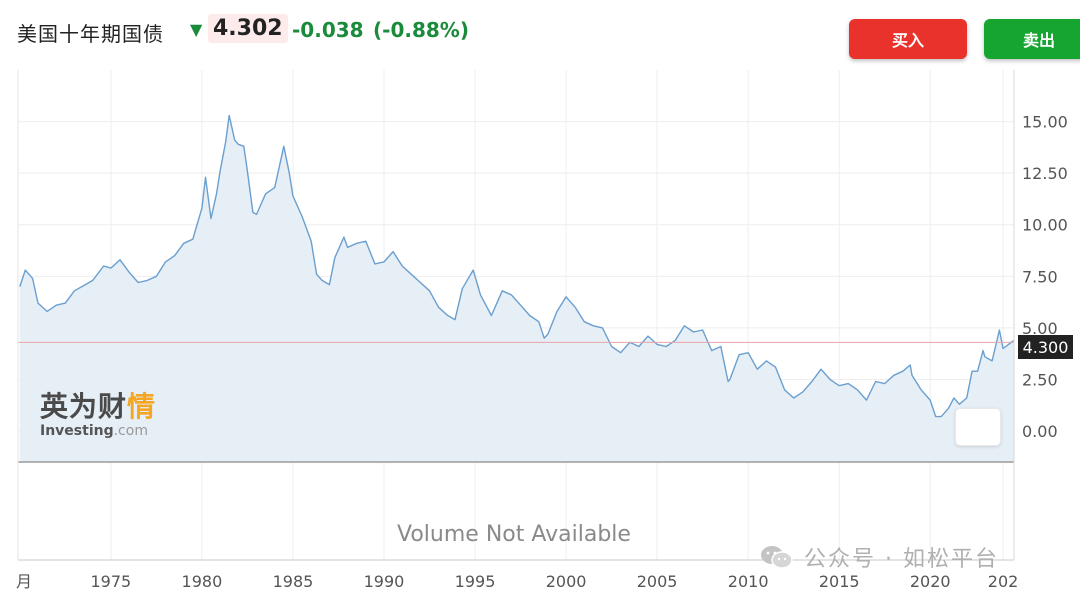  I want to click on investing-watermark: 英为财情 Investing.com, so click(98, 412).